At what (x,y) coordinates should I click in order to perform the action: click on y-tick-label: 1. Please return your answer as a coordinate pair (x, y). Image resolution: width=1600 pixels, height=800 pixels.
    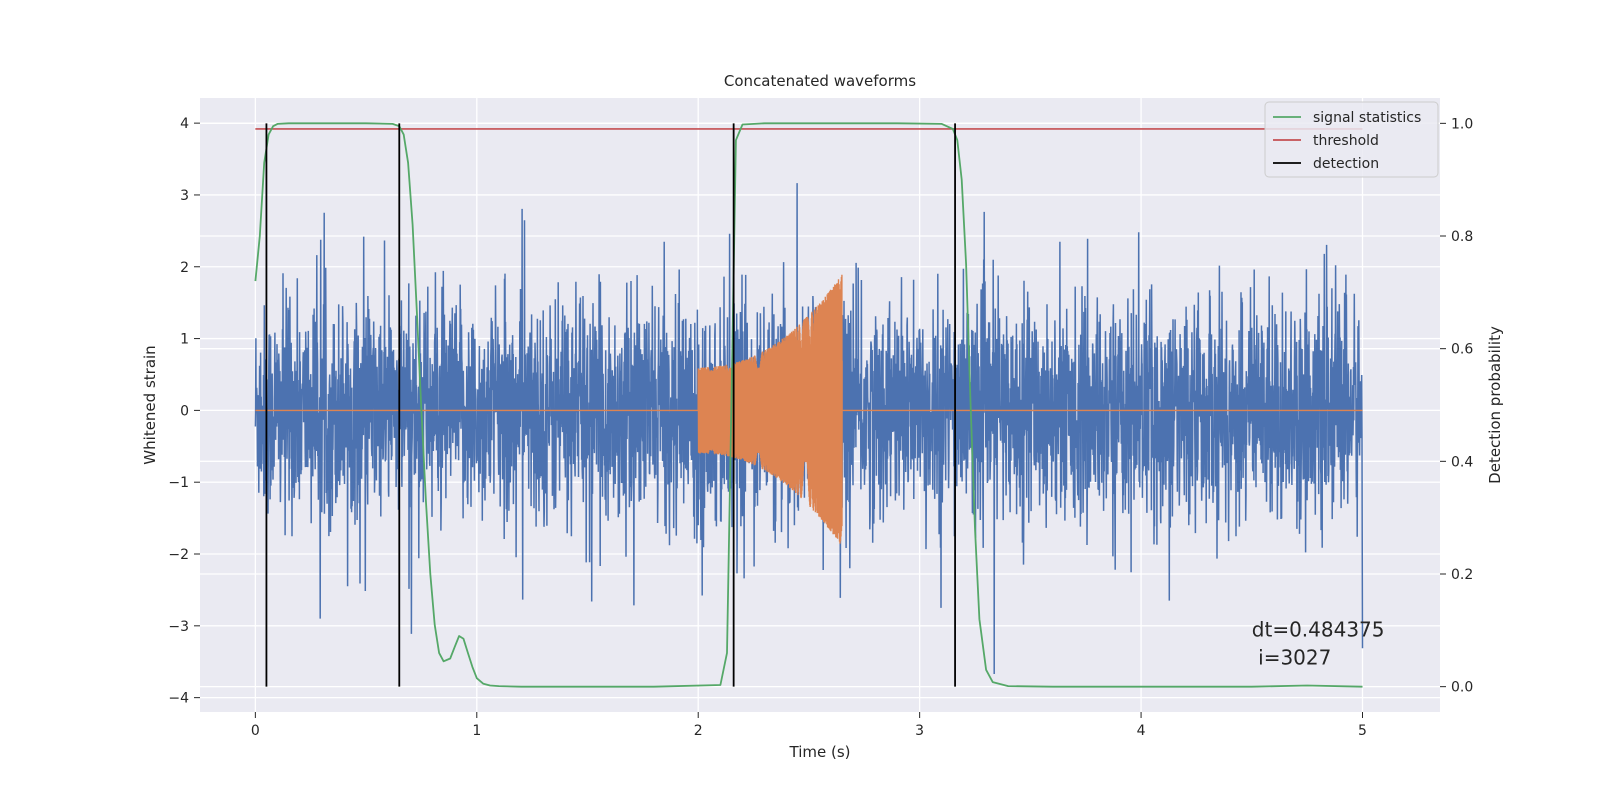
    Looking at the image, I should click on (184, 340).